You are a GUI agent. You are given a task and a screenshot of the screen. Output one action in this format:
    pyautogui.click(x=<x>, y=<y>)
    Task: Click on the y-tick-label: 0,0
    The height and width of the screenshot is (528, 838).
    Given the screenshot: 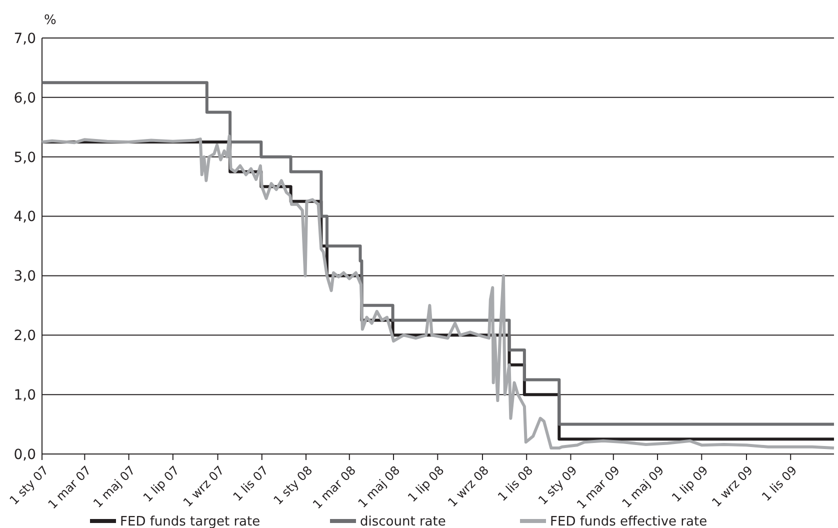 What is the action you would take?
    pyautogui.click(x=25, y=454)
    